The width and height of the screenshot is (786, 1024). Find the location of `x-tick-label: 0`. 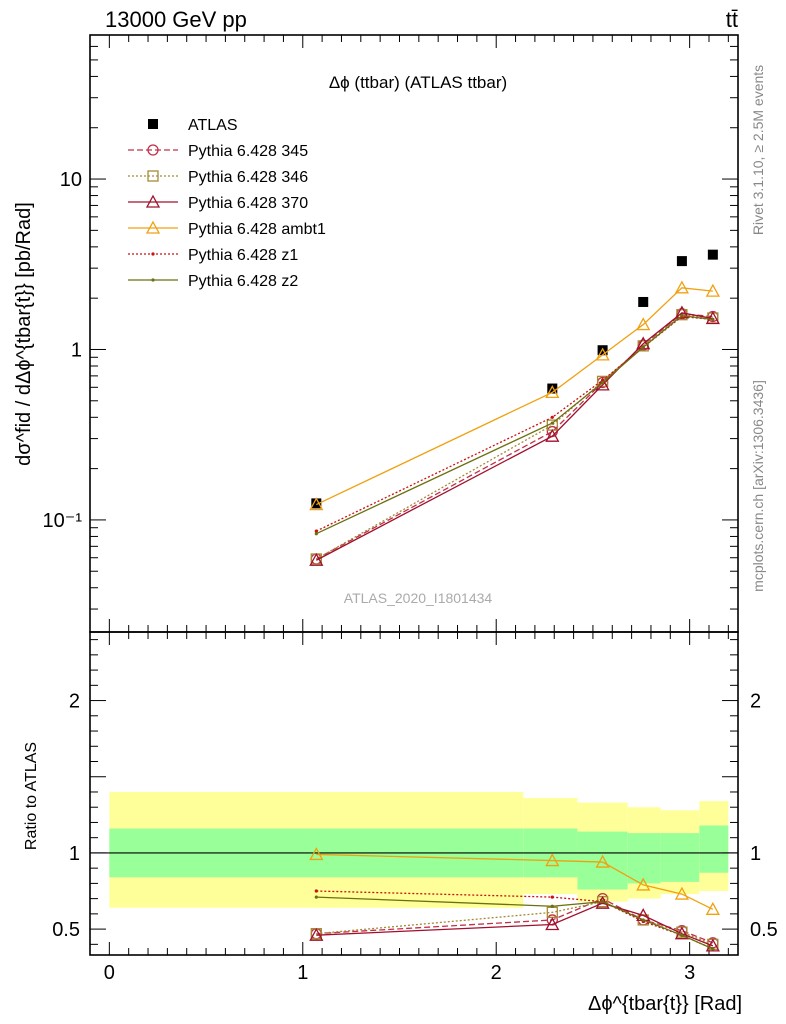

x-tick-label: 0 is located at coordinates (109, 973).